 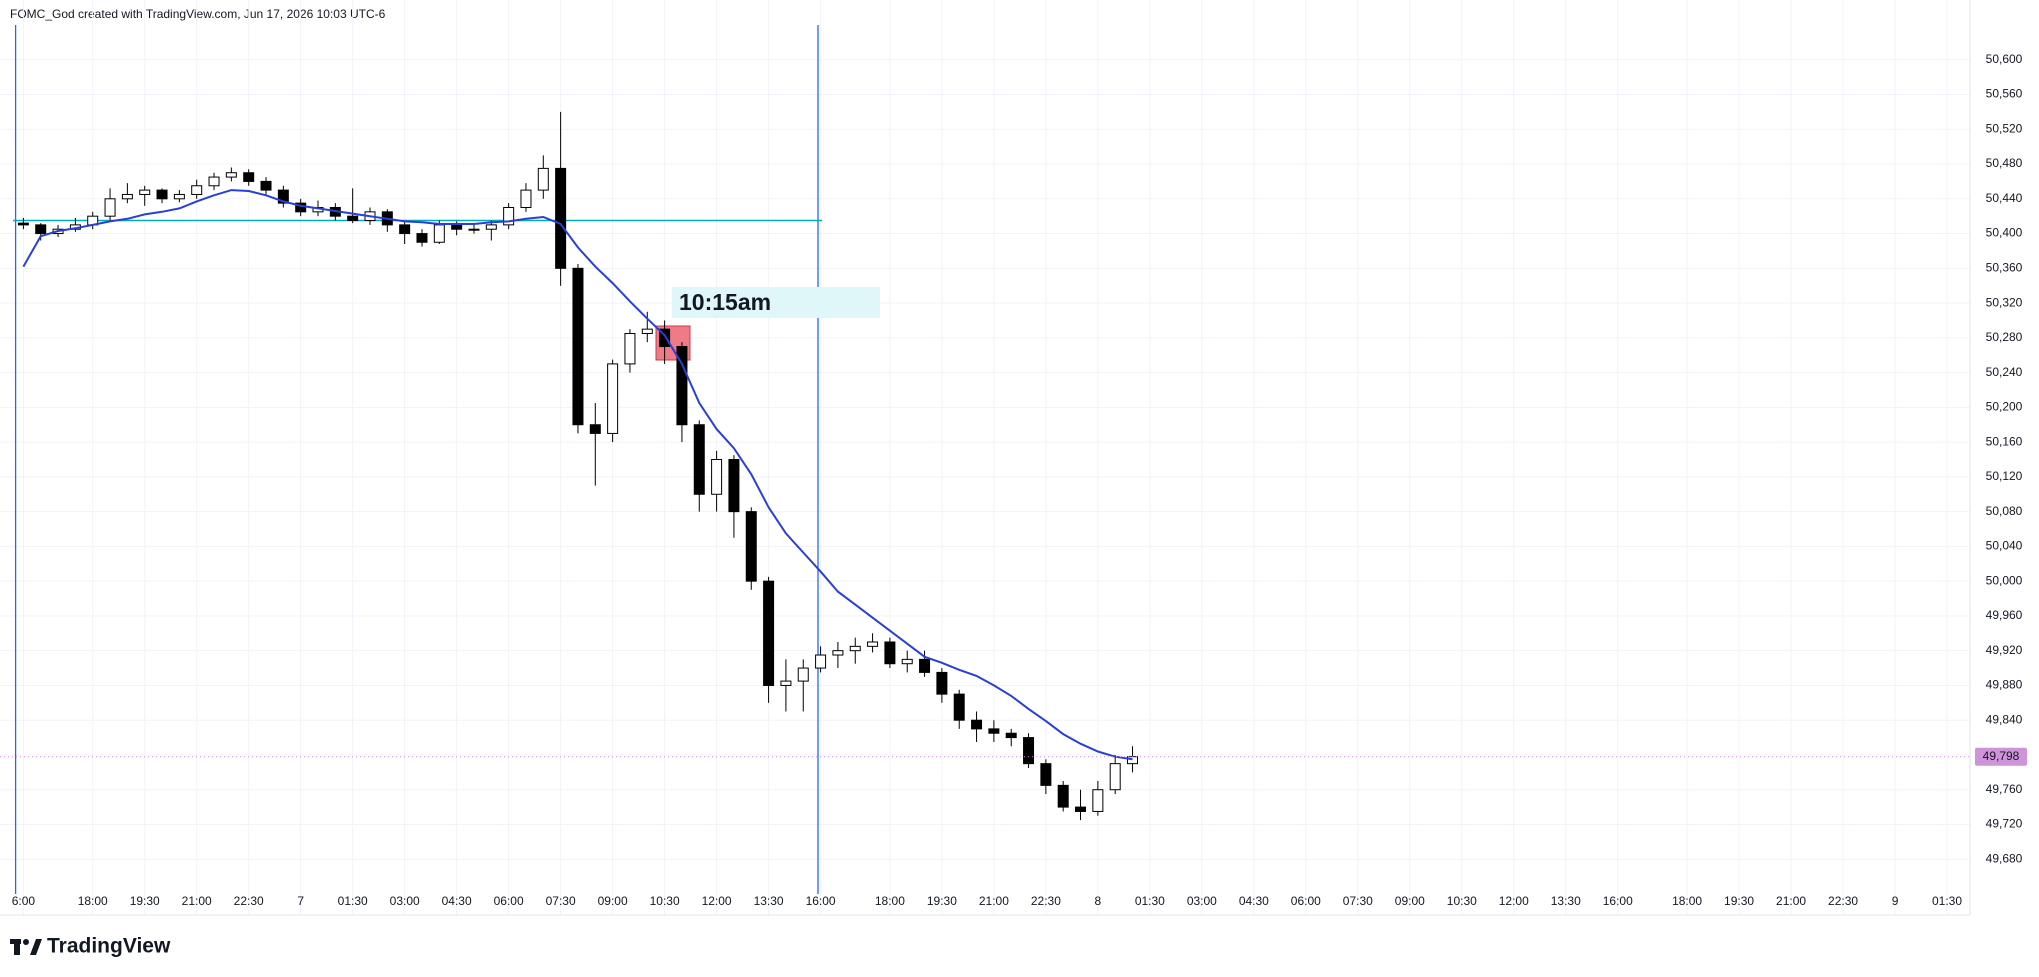 What do you see at coordinates (2004, 858) in the screenshot?
I see `y-tick-label: 49,680` at bounding box center [2004, 858].